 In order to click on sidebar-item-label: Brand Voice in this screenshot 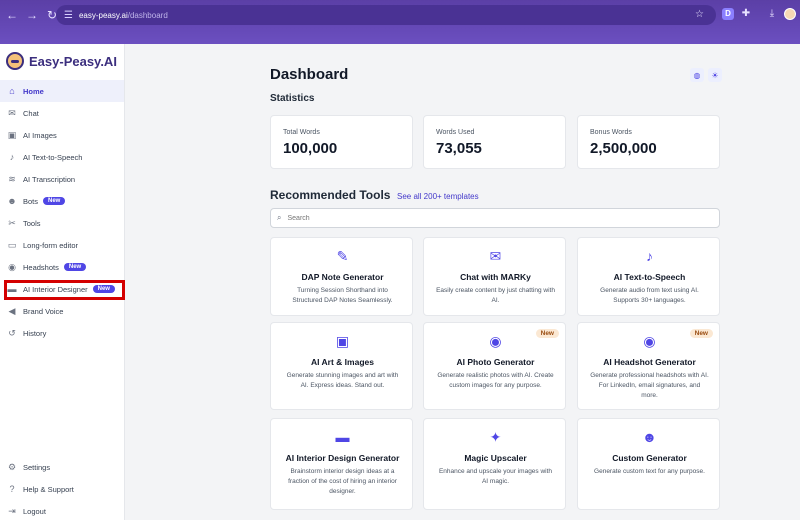, I will do `click(43, 311)`.